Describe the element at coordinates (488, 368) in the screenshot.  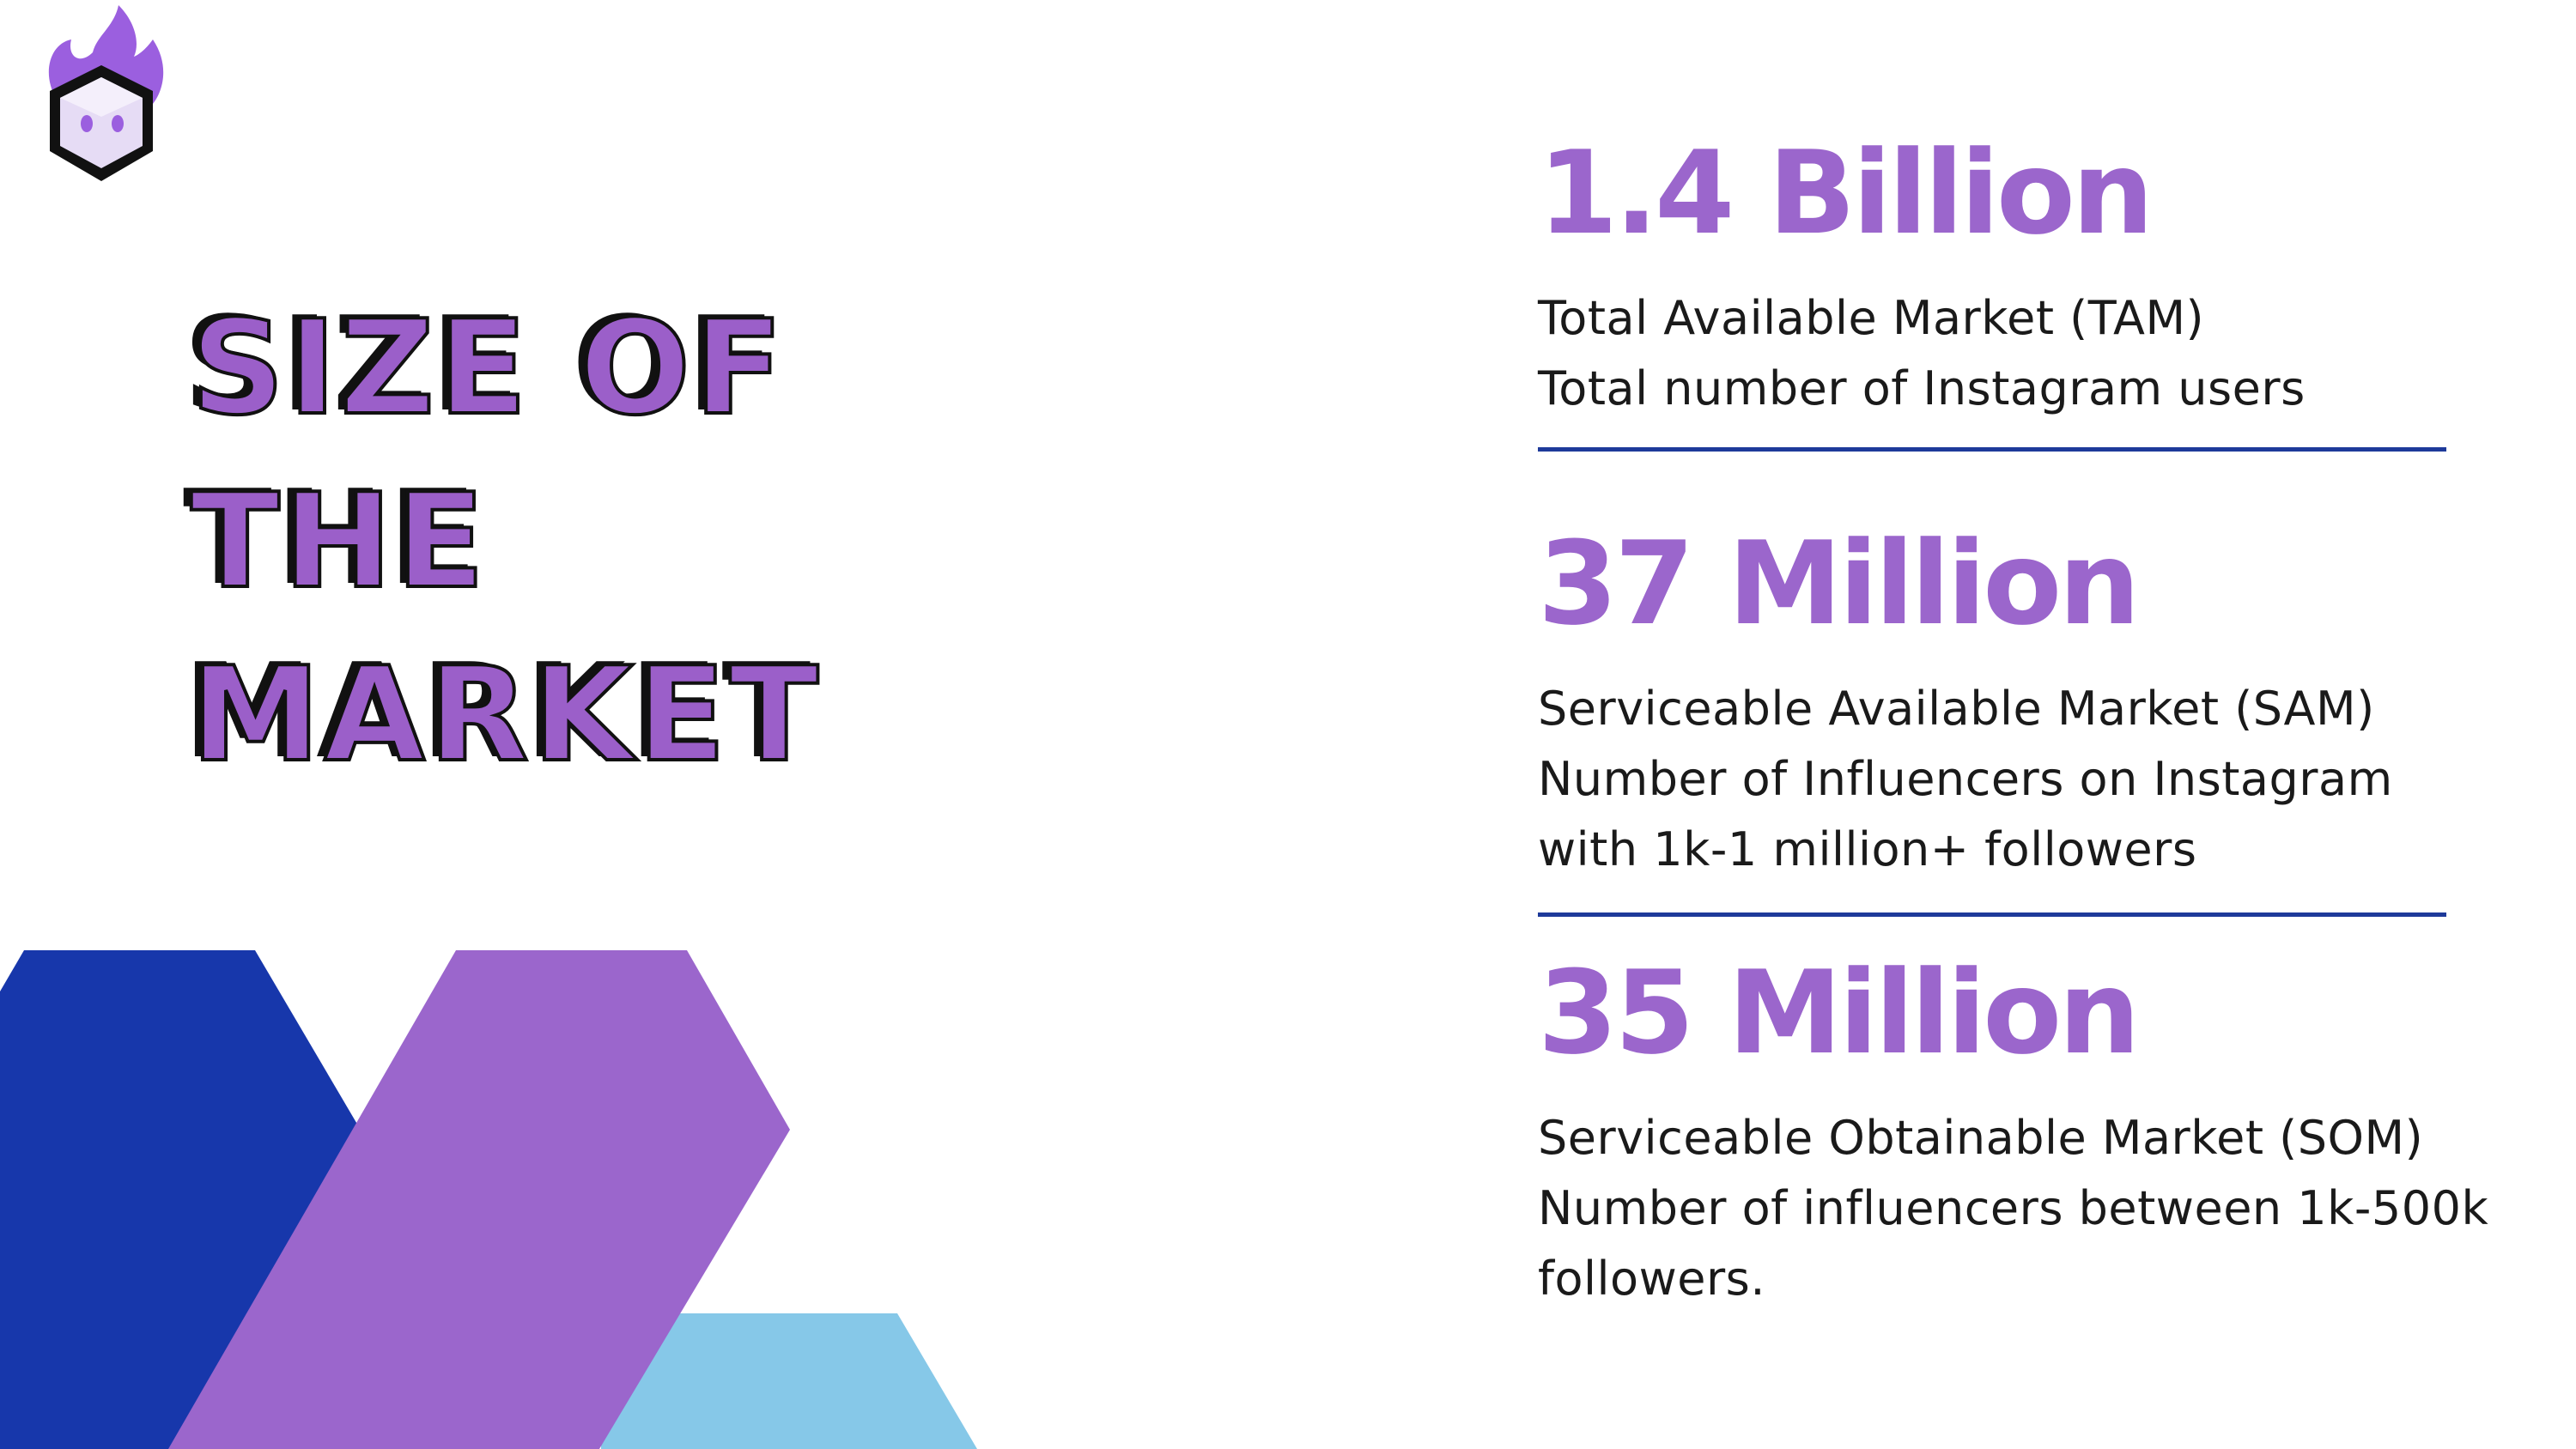
I see `title-line-1: SIZE OF` at that location.